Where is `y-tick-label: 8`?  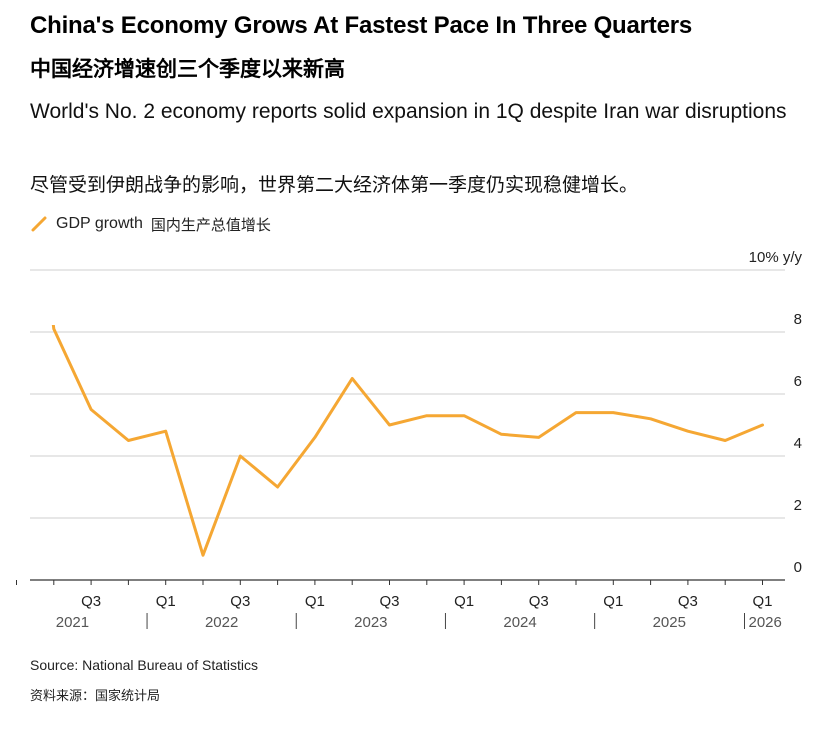
y-tick-label: 8 is located at coordinates (798, 319).